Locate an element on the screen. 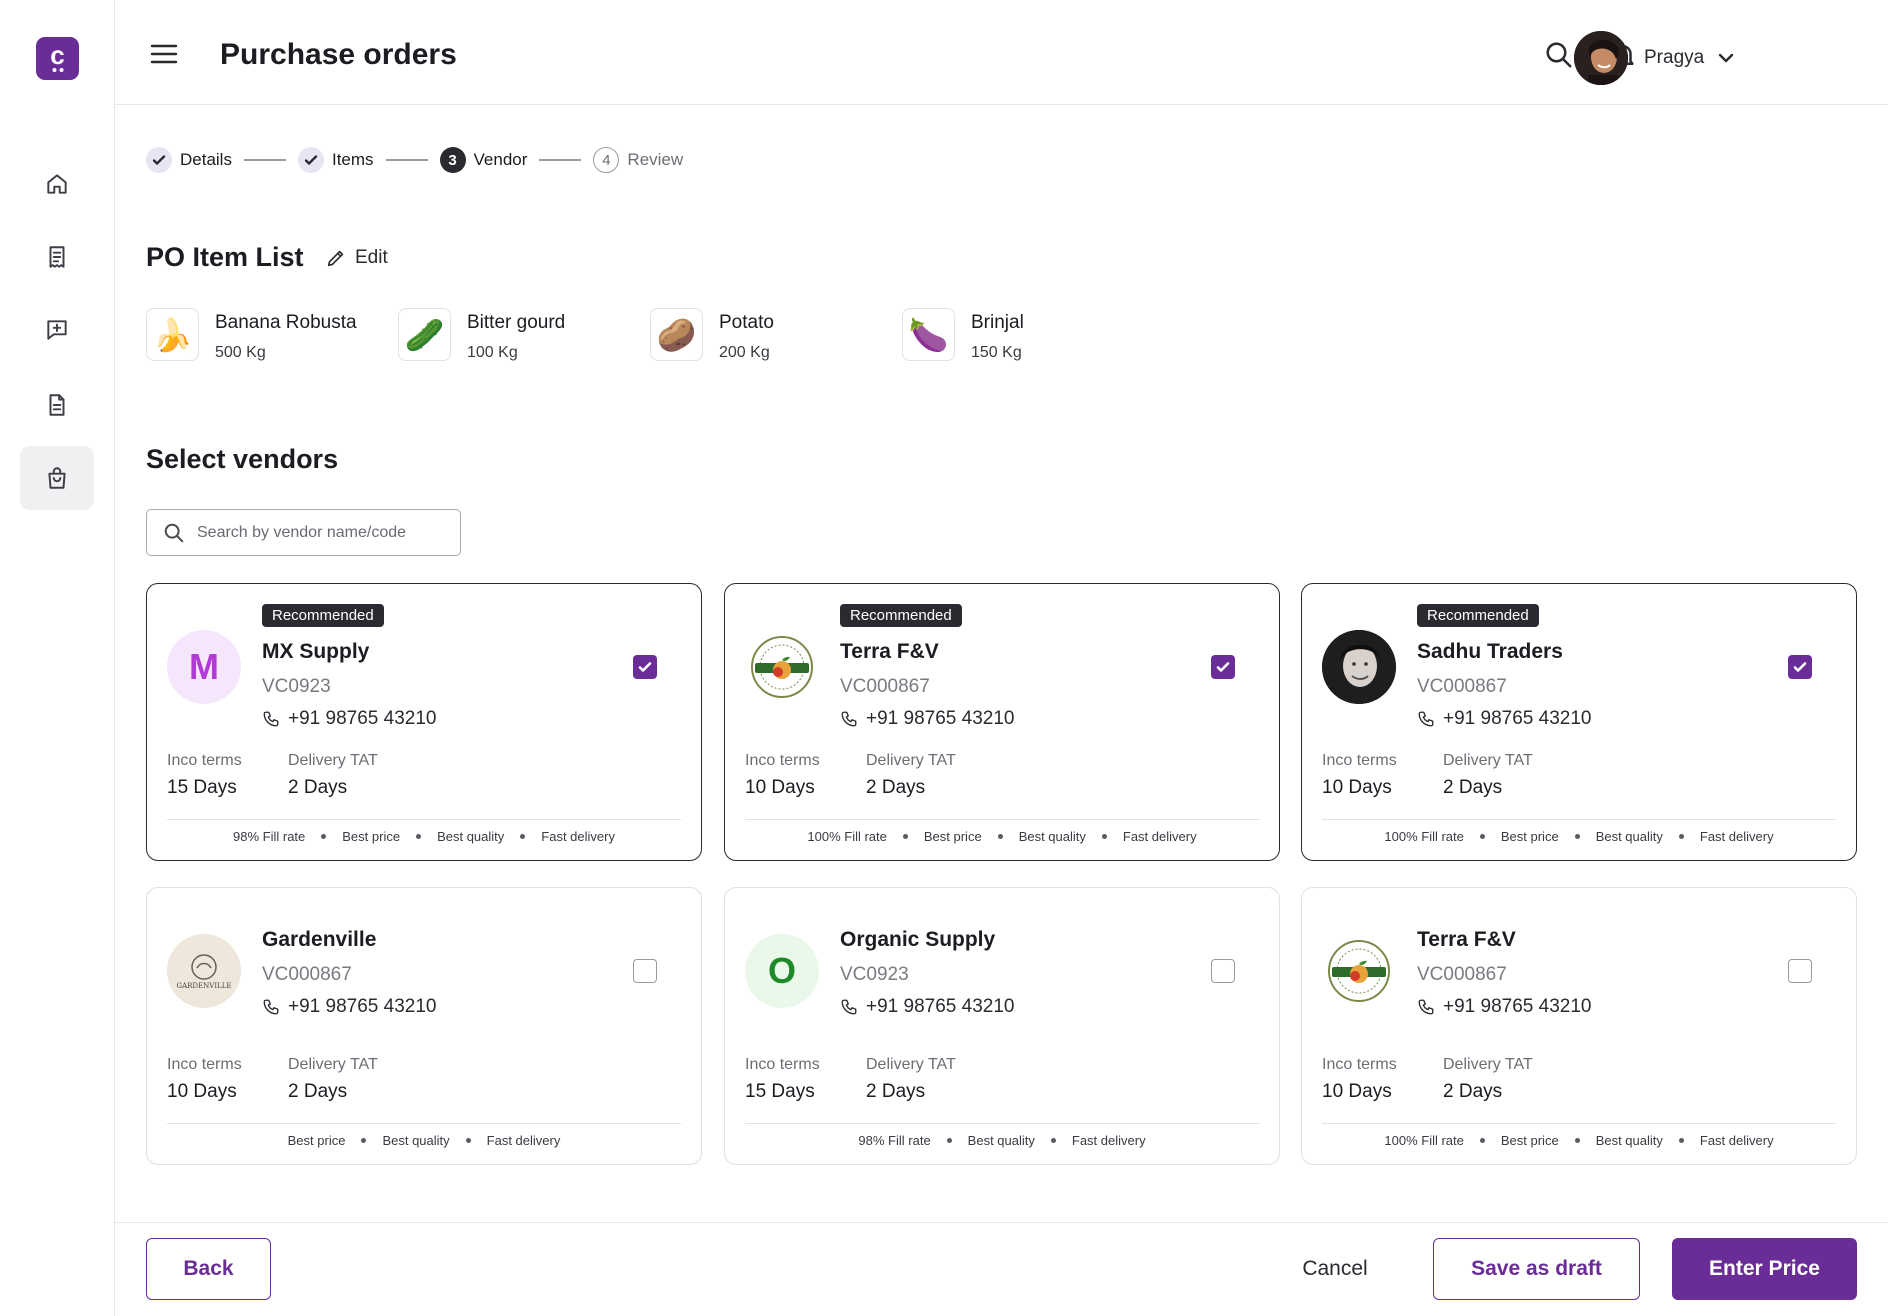 The height and width of the screenshot is (1316, 1888). sidebar-item-receipts is located at coordinates (57, 257).